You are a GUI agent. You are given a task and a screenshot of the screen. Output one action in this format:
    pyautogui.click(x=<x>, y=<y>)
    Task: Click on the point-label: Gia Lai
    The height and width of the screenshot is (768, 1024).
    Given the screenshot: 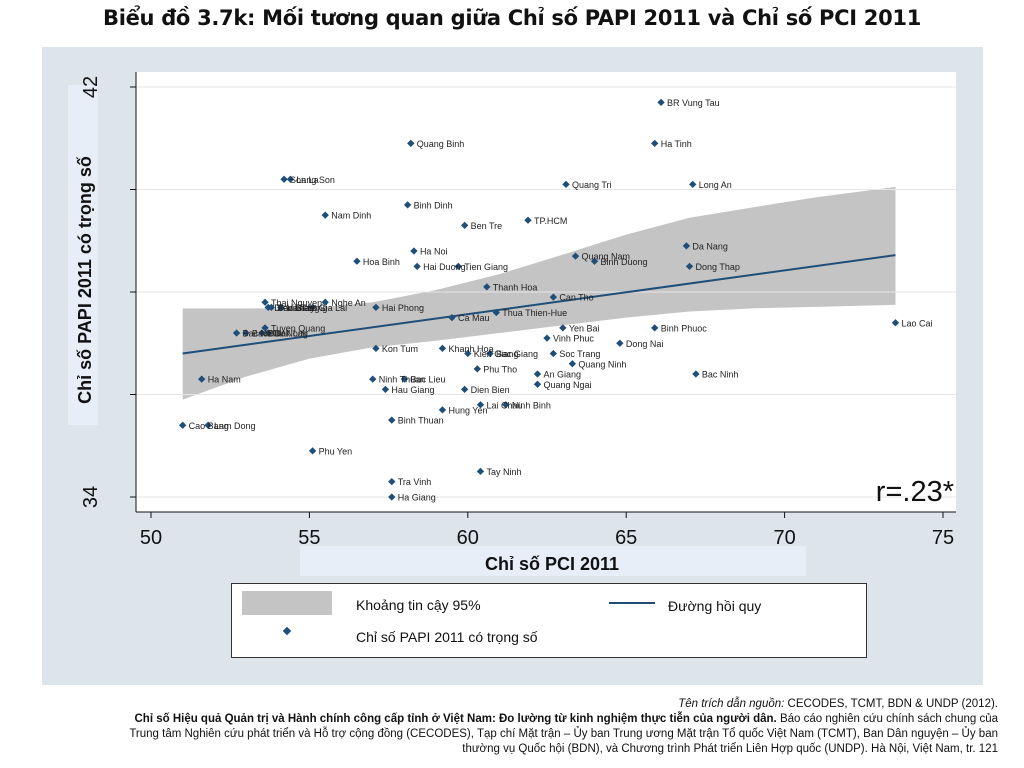 What is the action you would take?
    pyautogui.click(x=333, y=308)
    